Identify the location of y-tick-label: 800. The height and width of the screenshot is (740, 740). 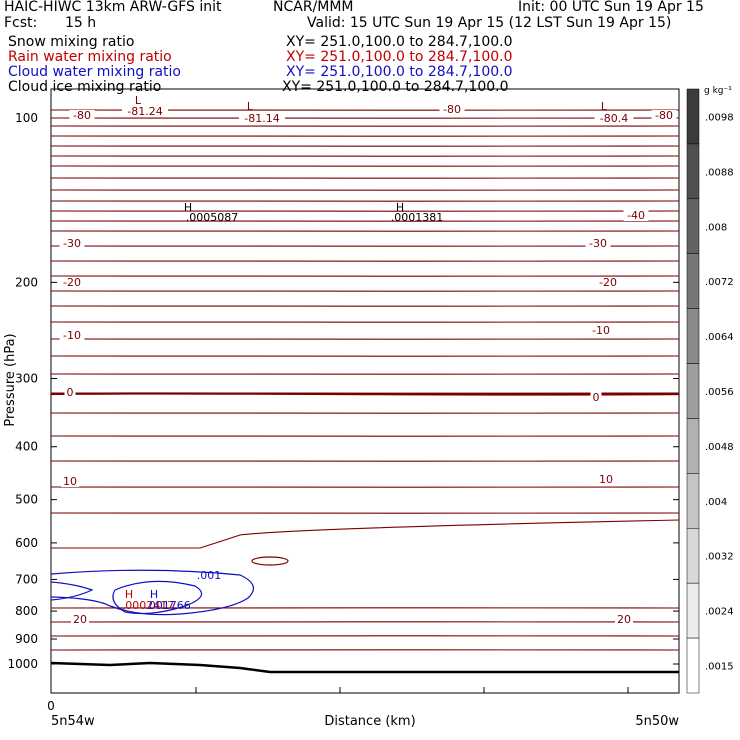
(26, 611).